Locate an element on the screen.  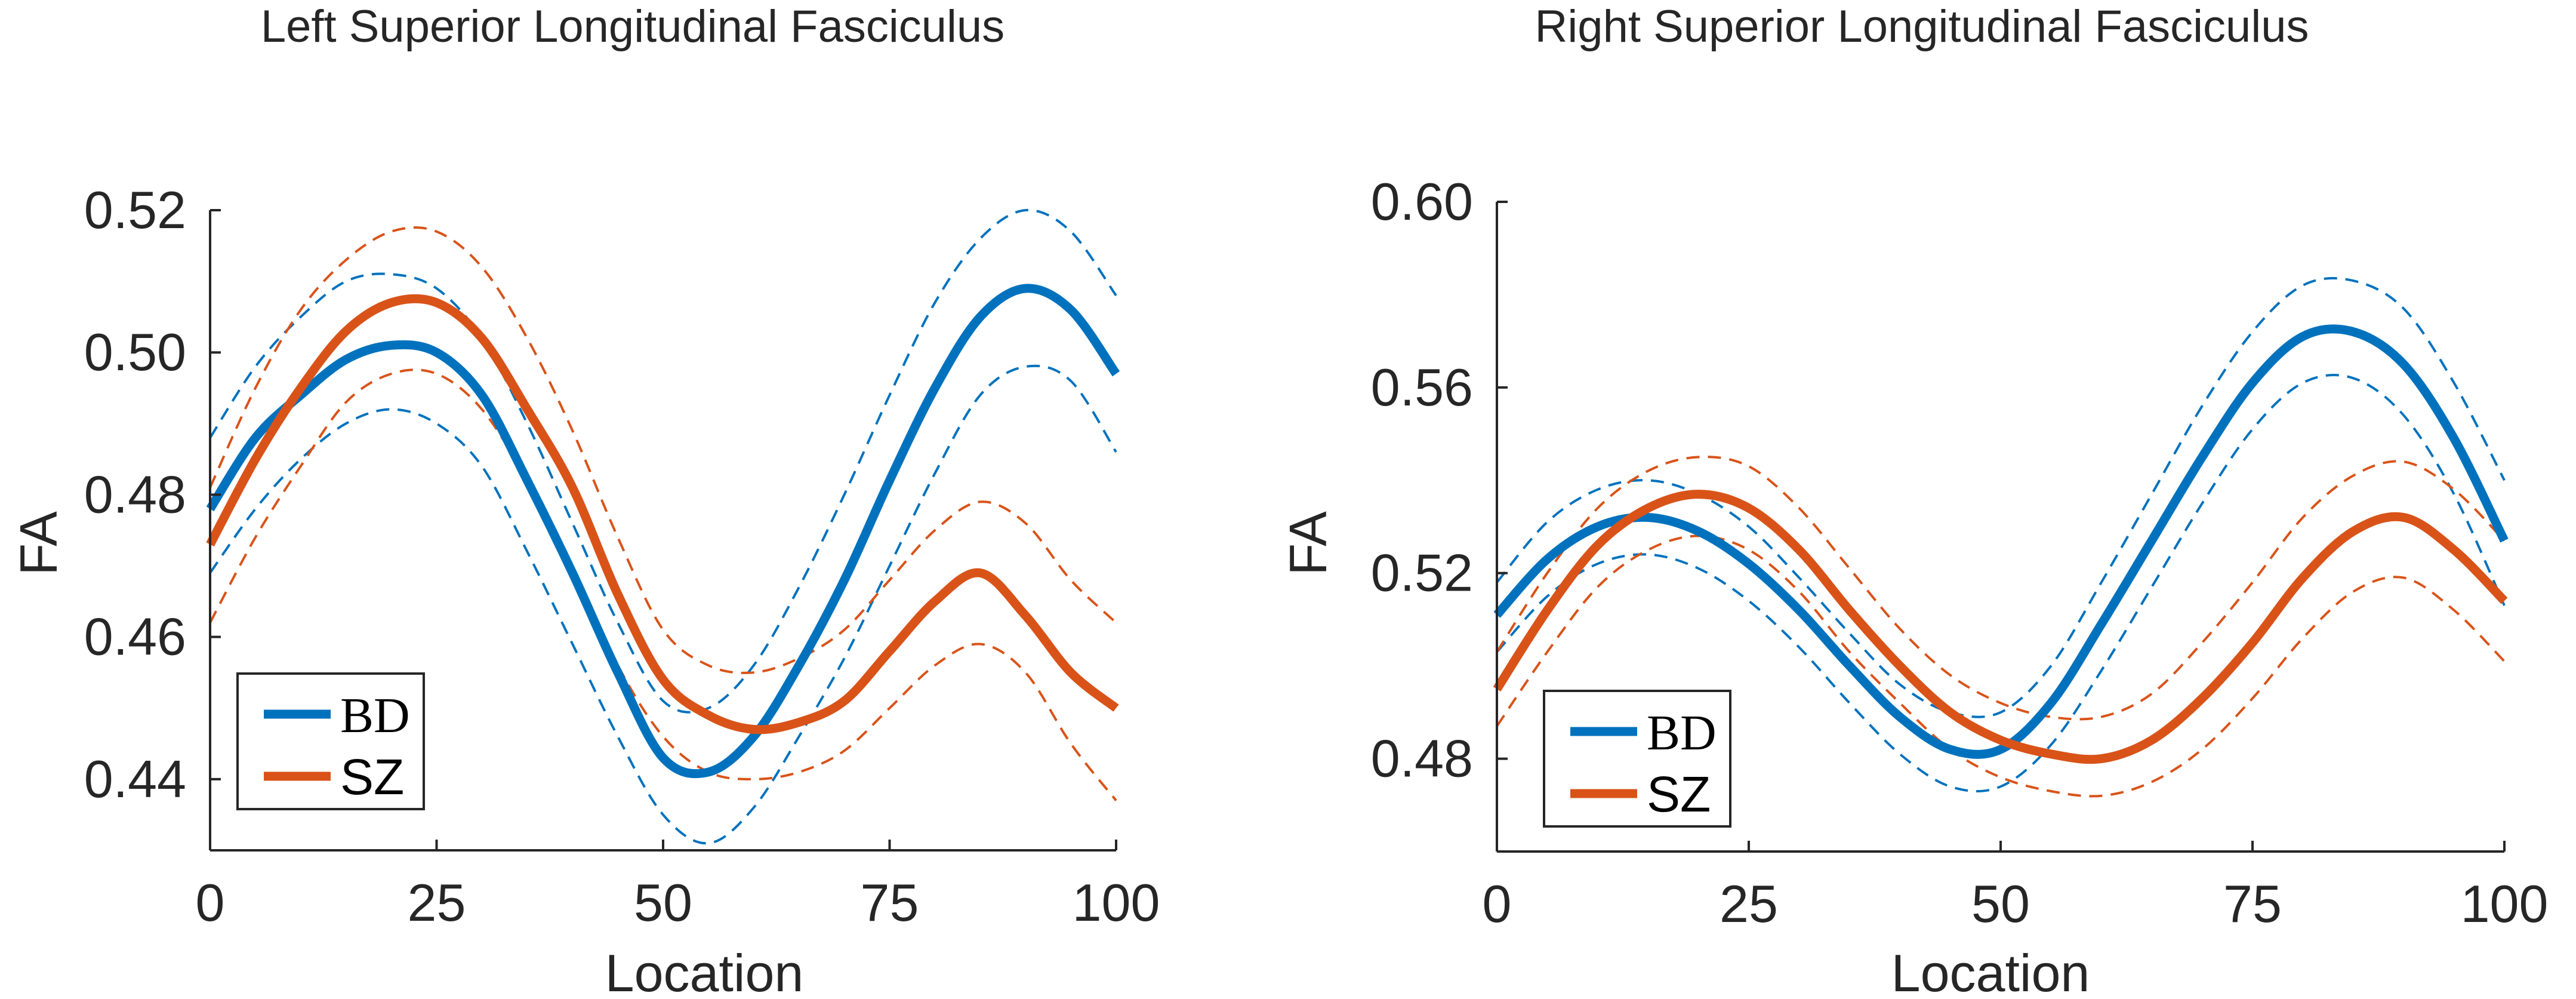
left-legend-sz-label: SZ is located at coordinates (372, 777).